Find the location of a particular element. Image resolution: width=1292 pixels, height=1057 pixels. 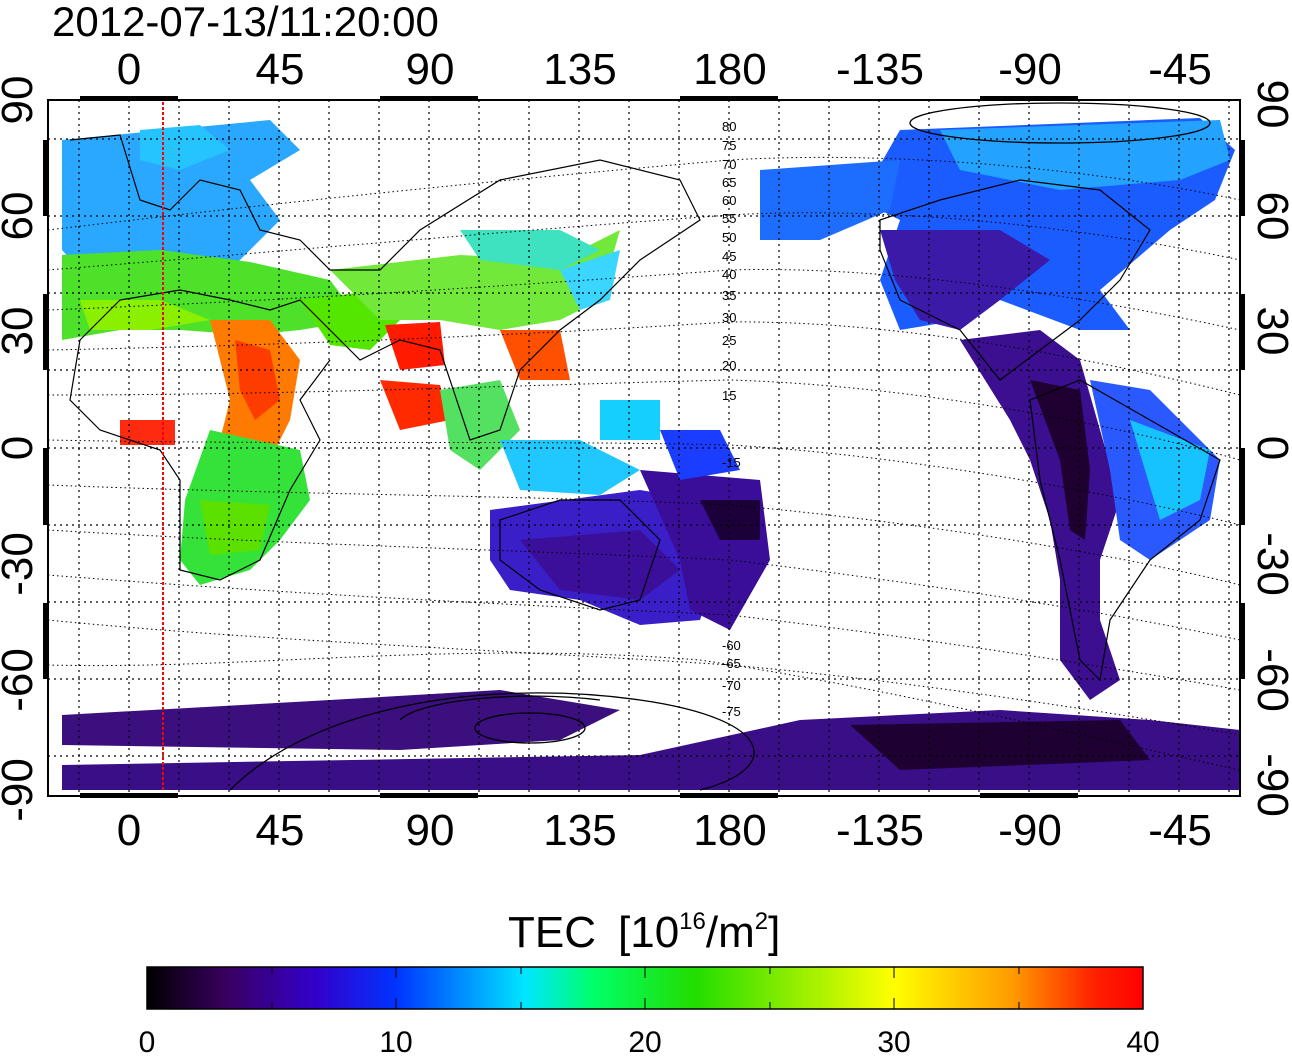

colorbar-tick: 40 is located at coordinates (1142, 1041).